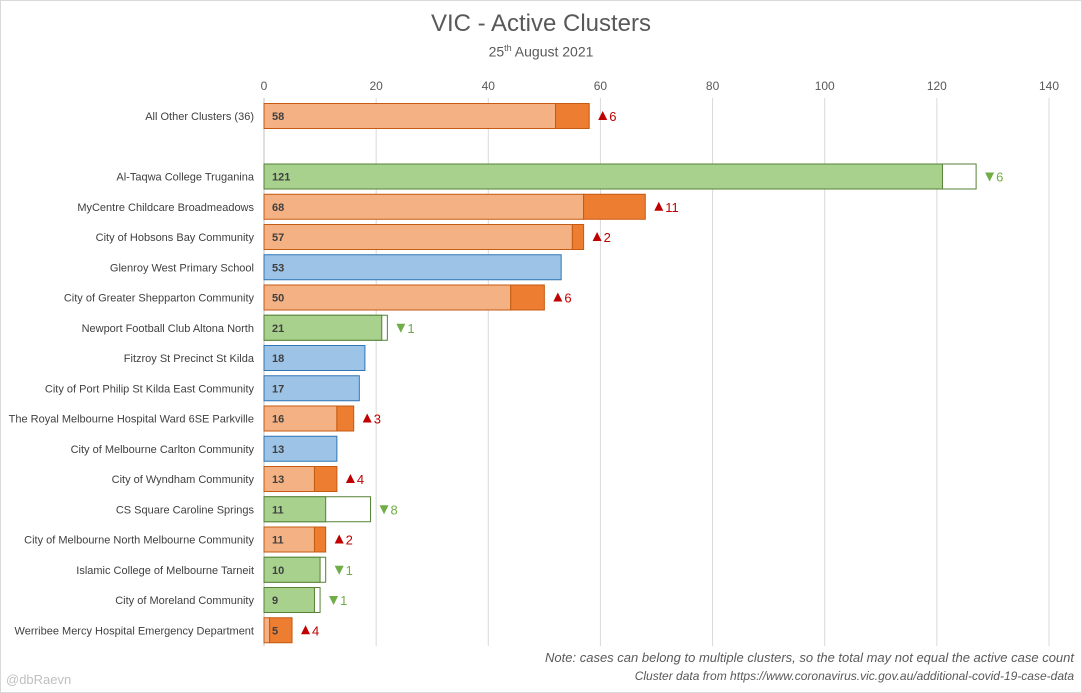 The height and width of the screenshot is (693, 1082). Describe the element at coordinates (165, 208) in the screenshot. I see `category-label: MyCentre Childcare Broadmeadows` at that location.